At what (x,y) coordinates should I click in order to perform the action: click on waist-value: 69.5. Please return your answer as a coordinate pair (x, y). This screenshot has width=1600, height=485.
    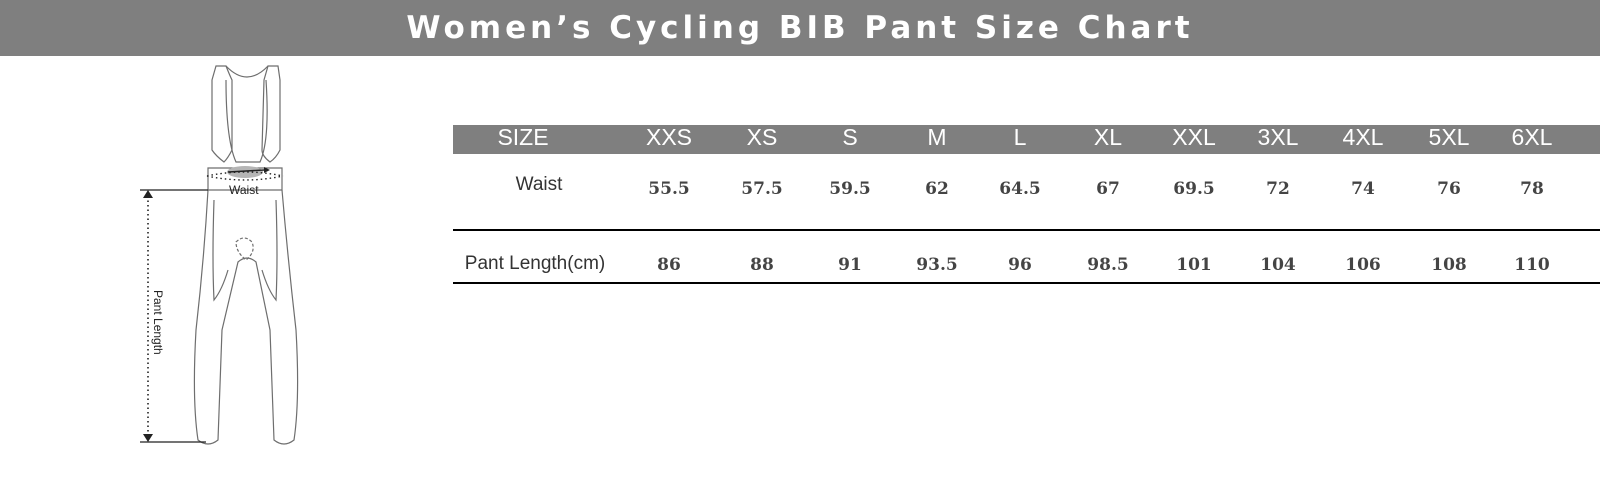
    Looking at the image, I should click on (1194, 189).